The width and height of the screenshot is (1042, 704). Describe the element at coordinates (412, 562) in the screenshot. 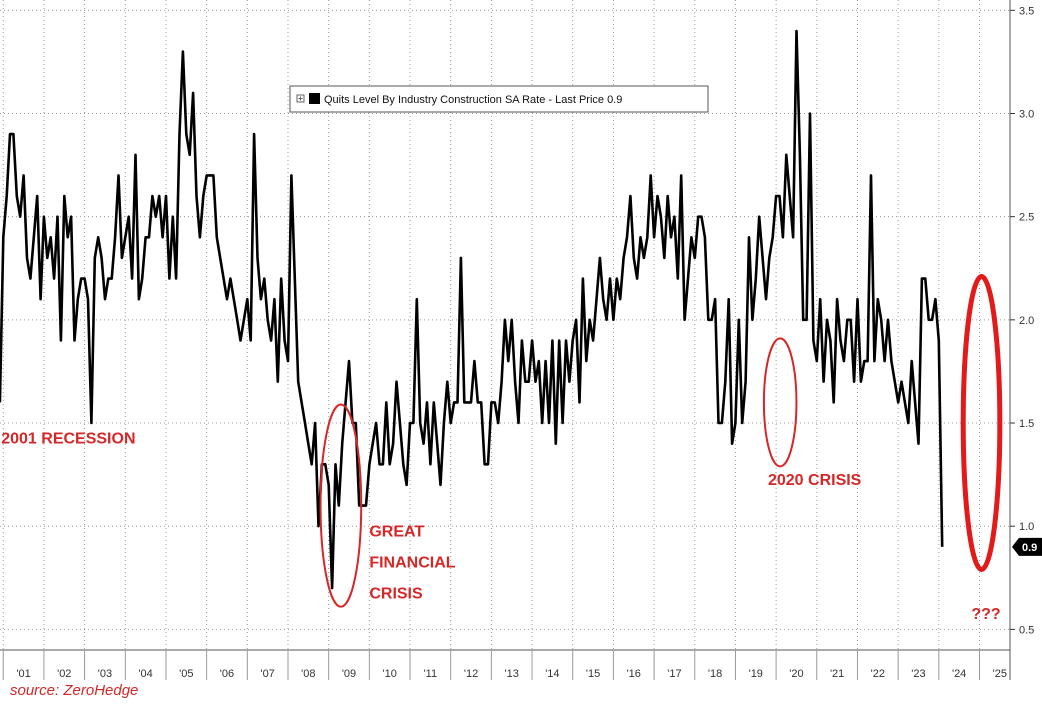

I see `annotation-label: FINANCIAL` at that location.